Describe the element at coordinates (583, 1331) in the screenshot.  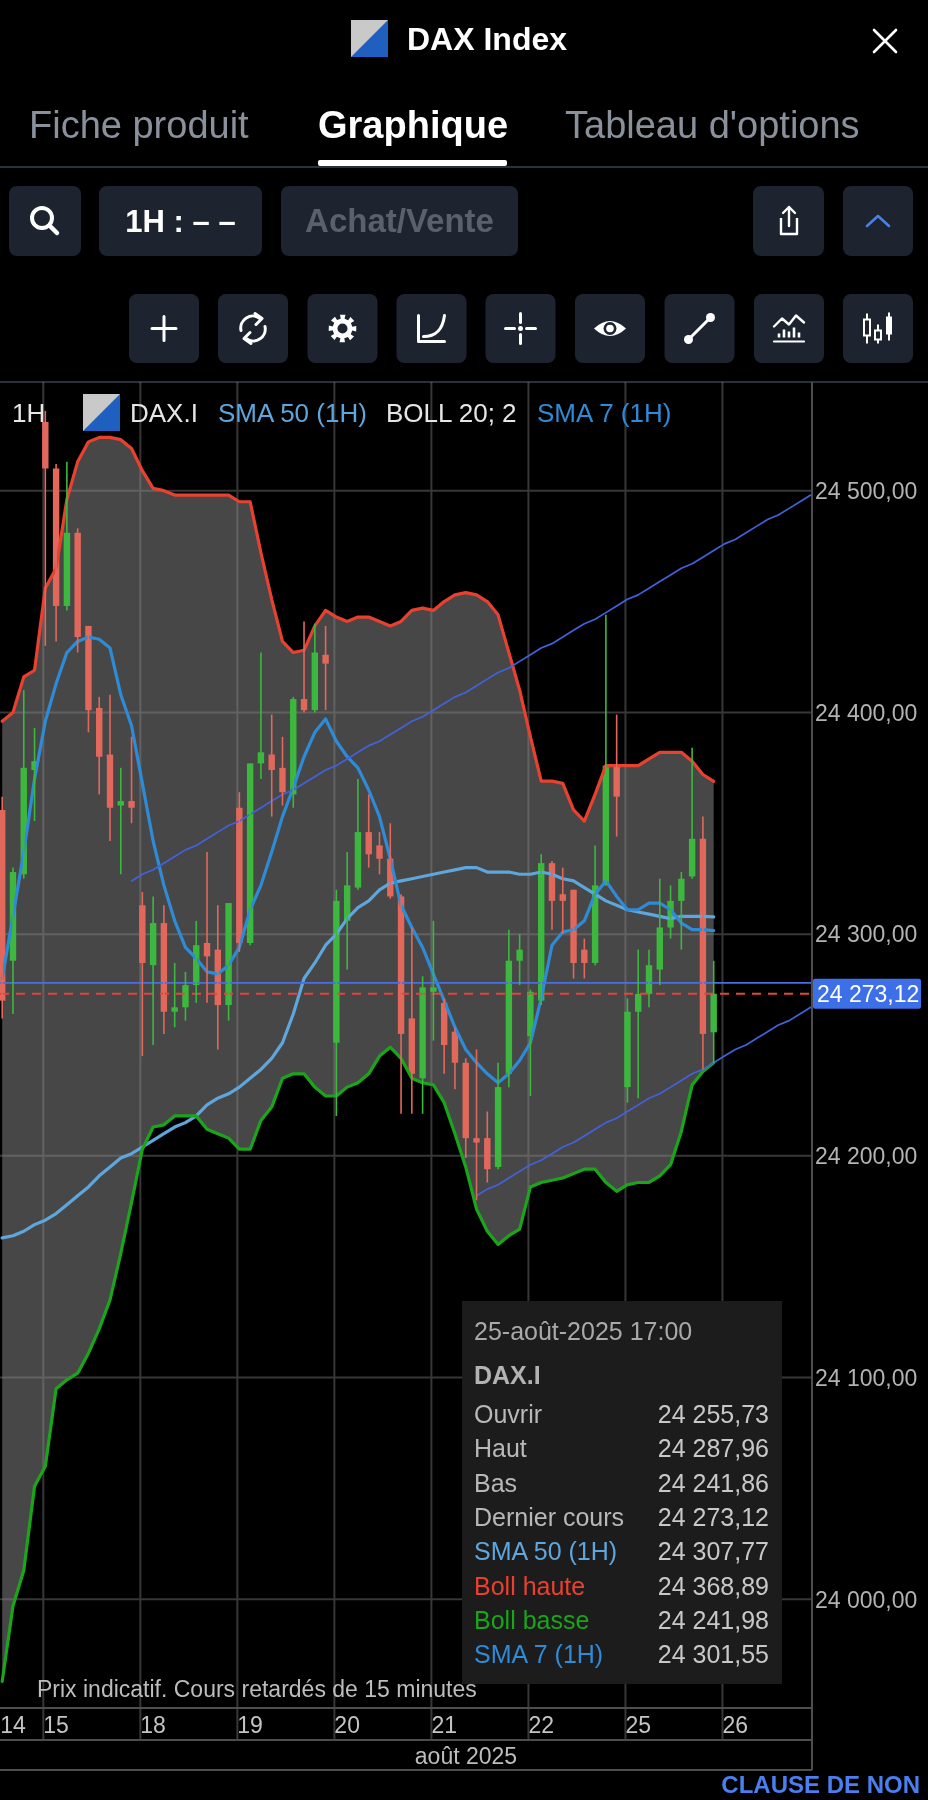
I see `annotation: 25-août-2025 17:00` at that location.